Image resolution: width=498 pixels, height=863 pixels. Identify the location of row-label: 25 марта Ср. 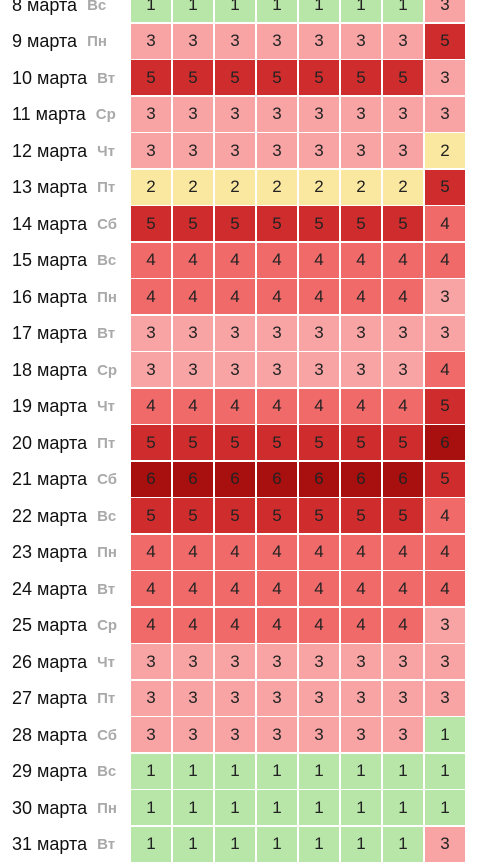
(71, 626).